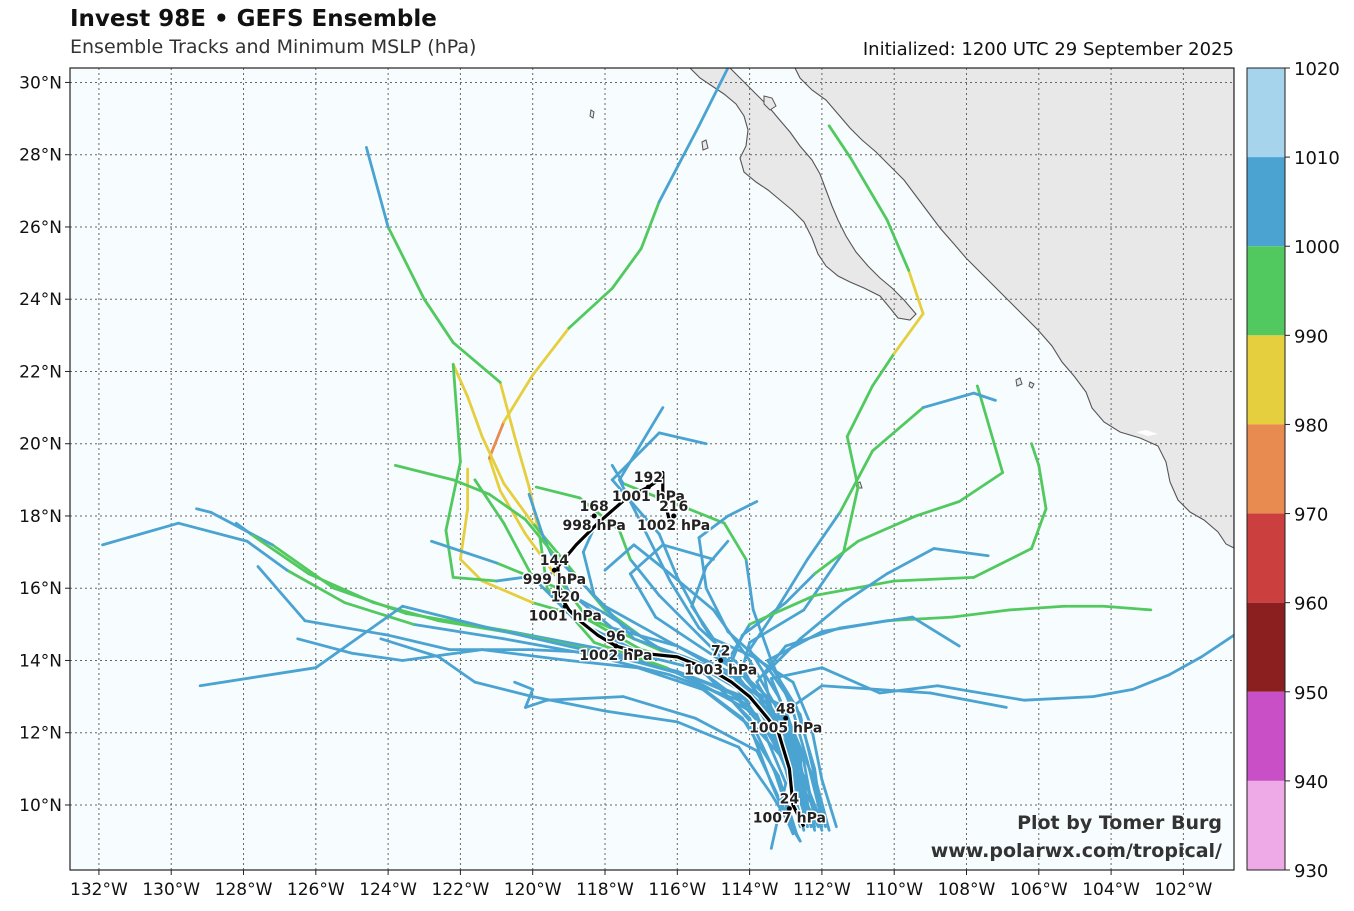  I want to click on mslp-label: 1005 hPa, so click(785, 728).